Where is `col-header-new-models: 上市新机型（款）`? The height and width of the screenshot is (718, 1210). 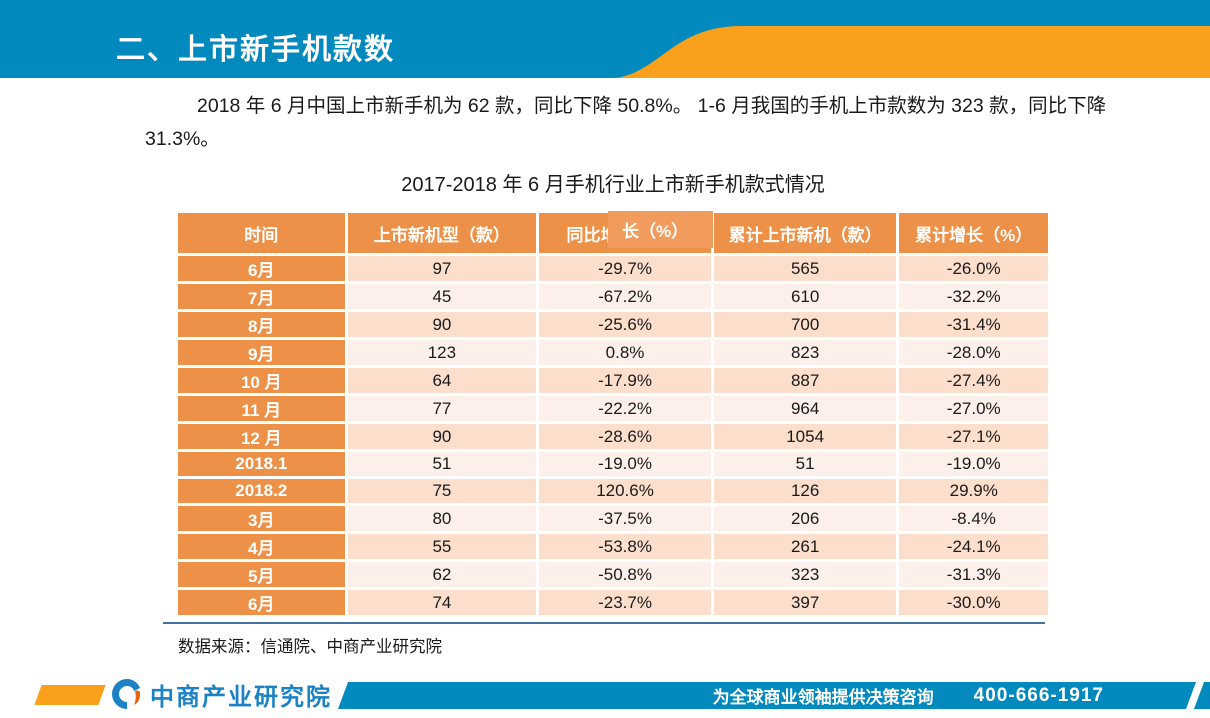 col-header-new-models: 上市新机型（款） is located at coordinates (442, 233).